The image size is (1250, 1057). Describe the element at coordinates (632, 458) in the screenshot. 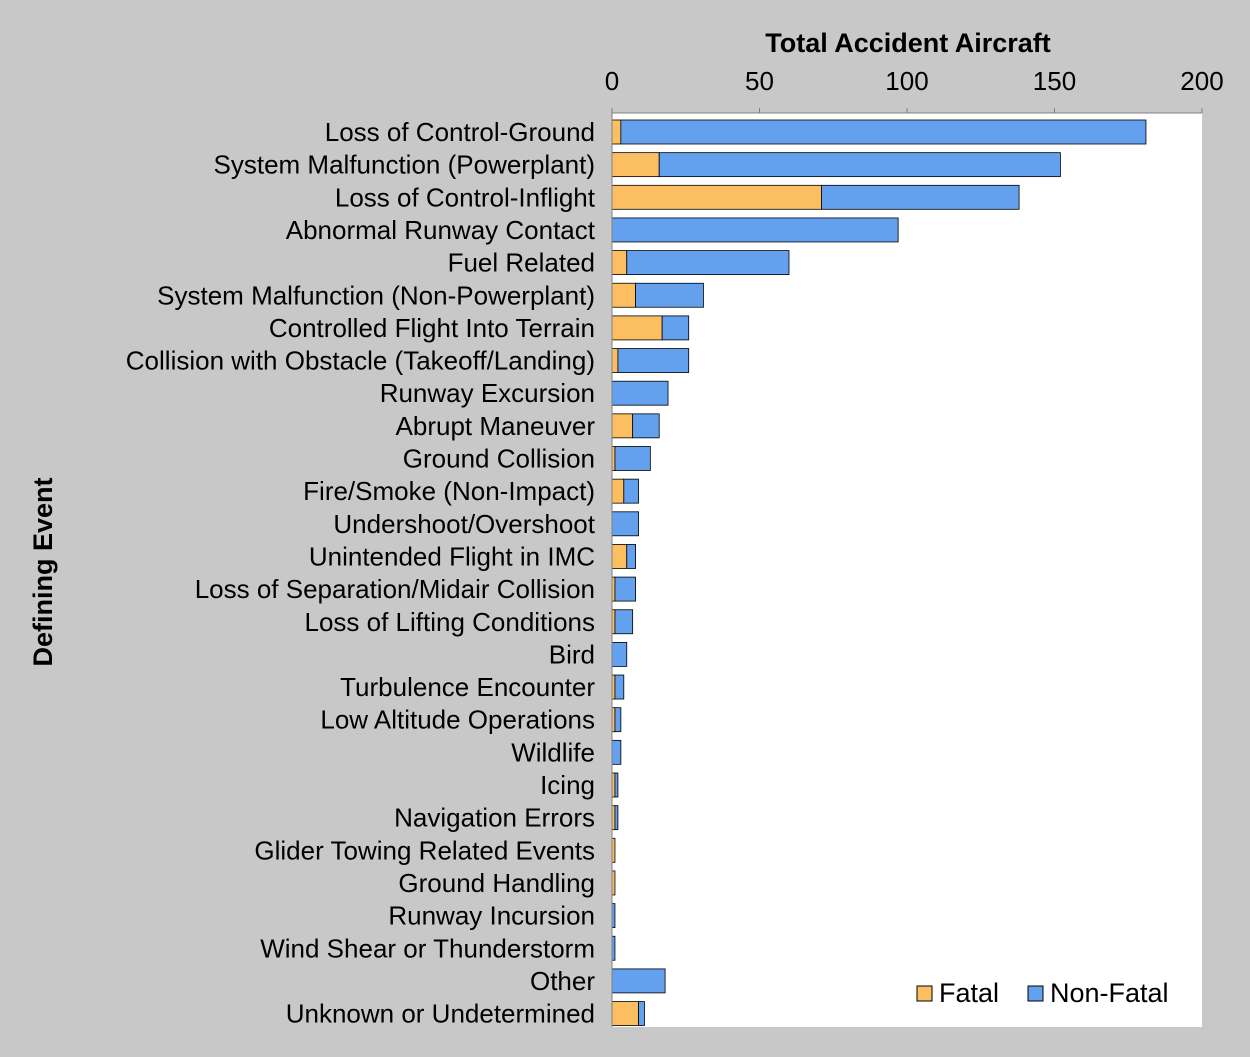

I see `bar-non-fatal-ground-collision` at that location.